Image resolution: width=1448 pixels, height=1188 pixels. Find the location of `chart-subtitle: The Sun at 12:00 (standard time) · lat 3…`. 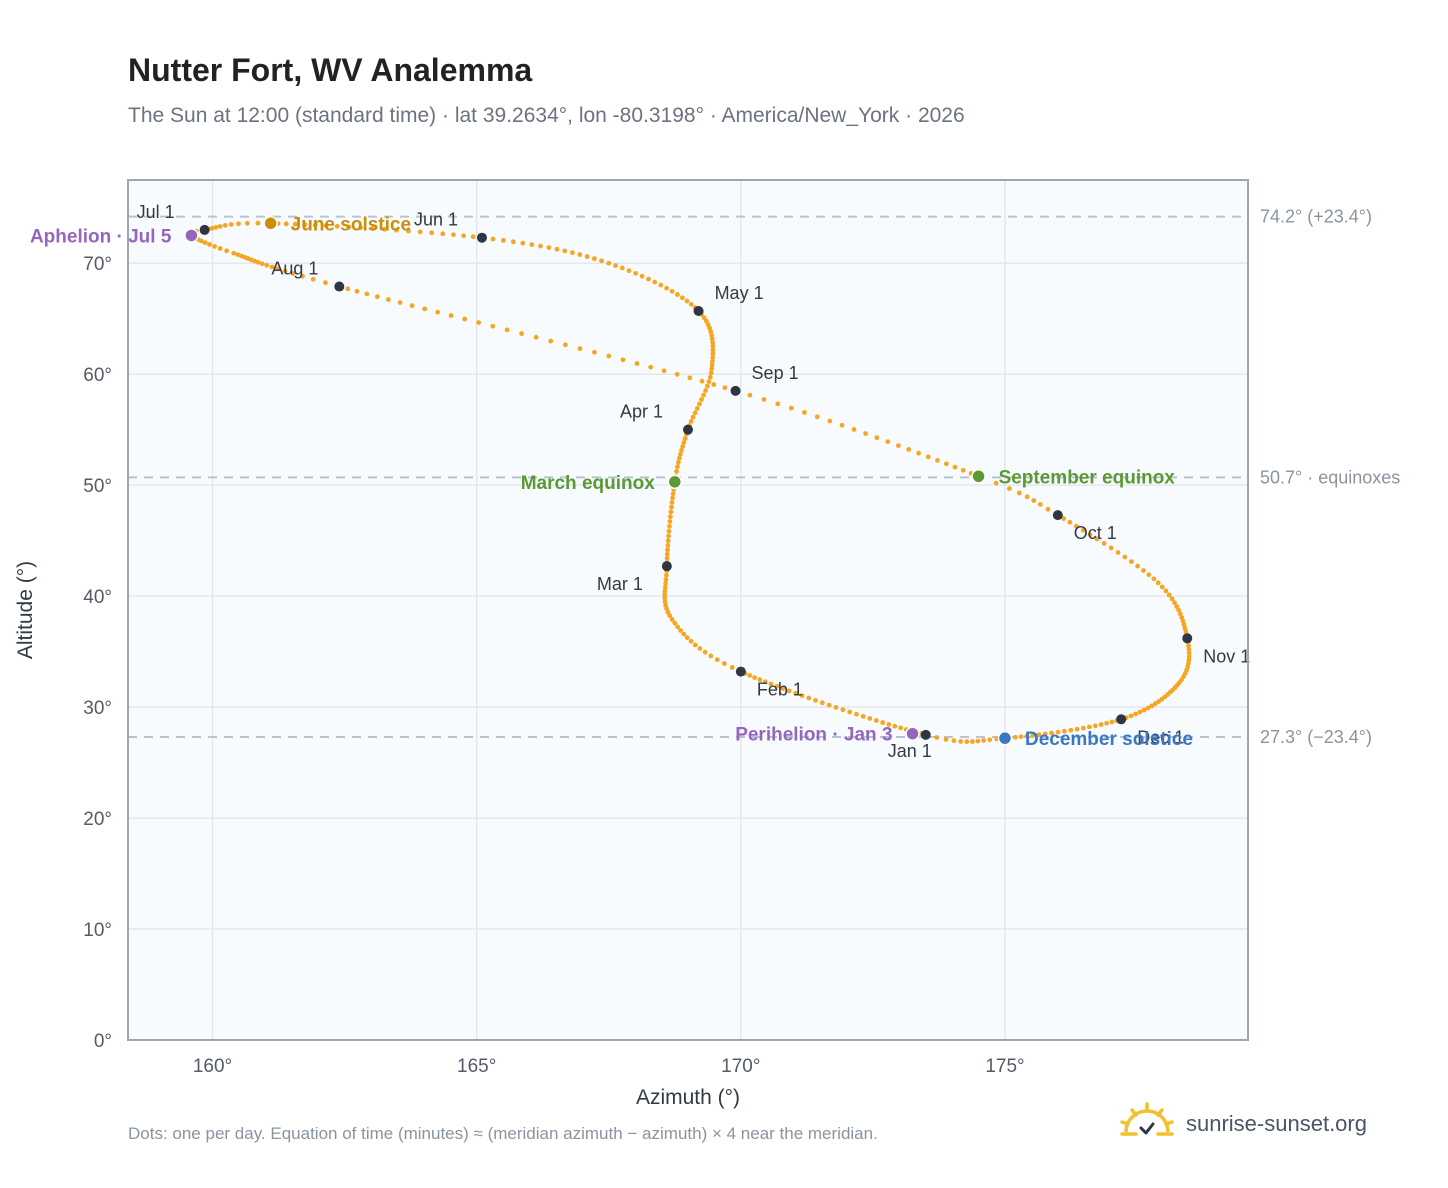

chart-subtitle: The Sun at 12:00 (standard time) · lat 3… is located at coordinates (546, 115).